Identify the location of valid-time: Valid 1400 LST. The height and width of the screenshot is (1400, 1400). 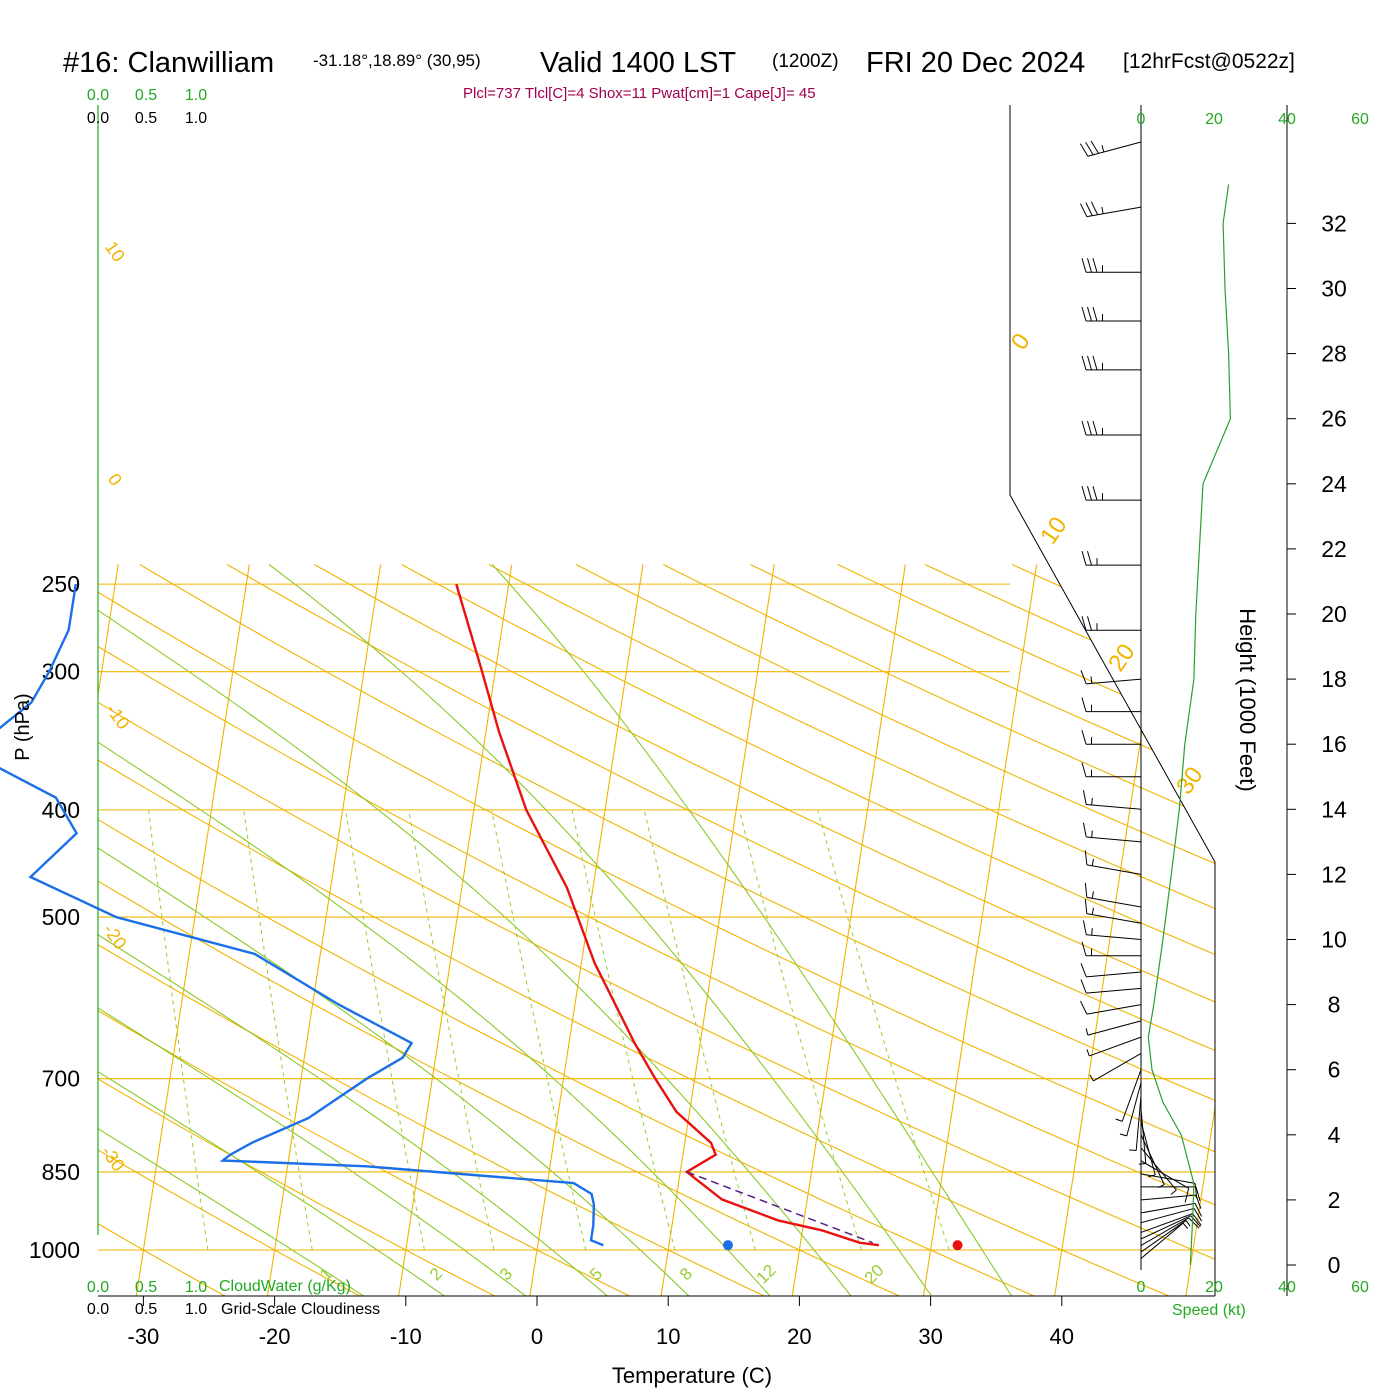
(638, 63).